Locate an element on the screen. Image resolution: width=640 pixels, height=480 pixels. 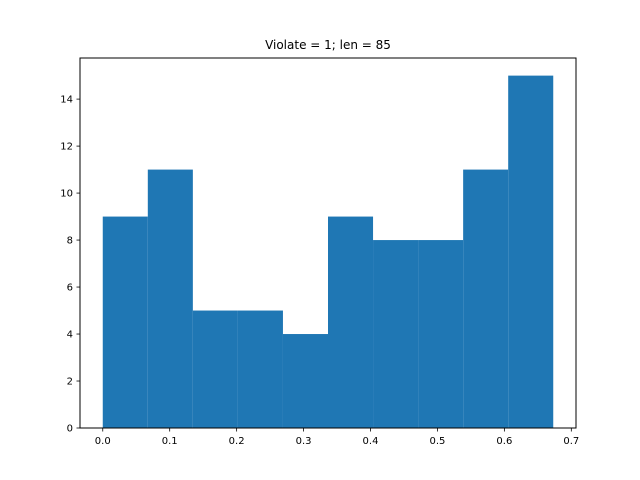
x-tick-label: 0.0 is located at coordinates (103, 441).